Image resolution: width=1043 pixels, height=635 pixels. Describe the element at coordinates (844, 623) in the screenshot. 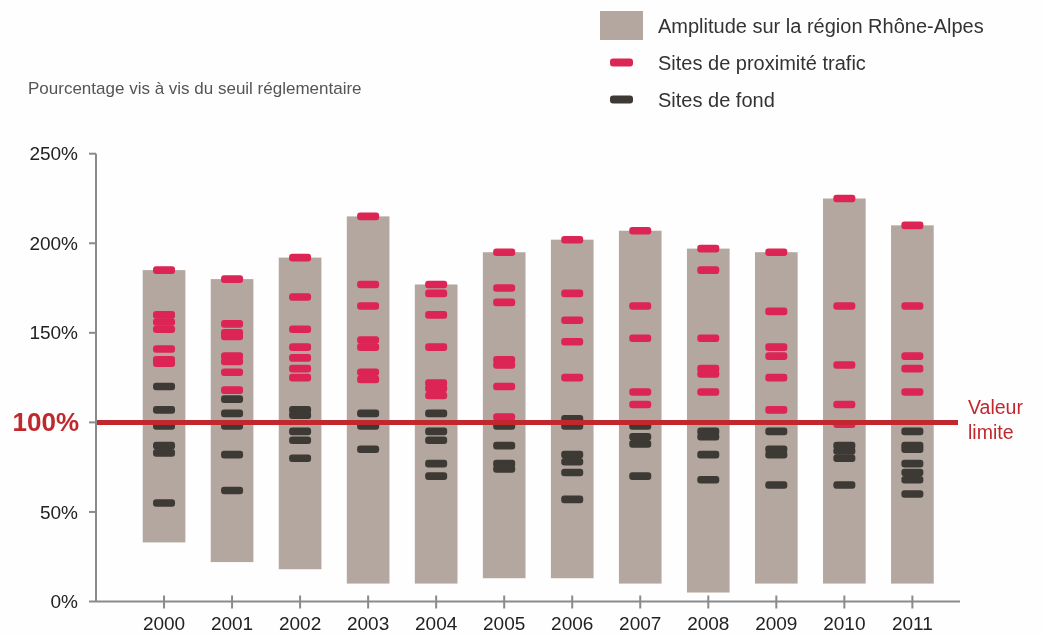

I see `x-tick-label: 2010` at that location.